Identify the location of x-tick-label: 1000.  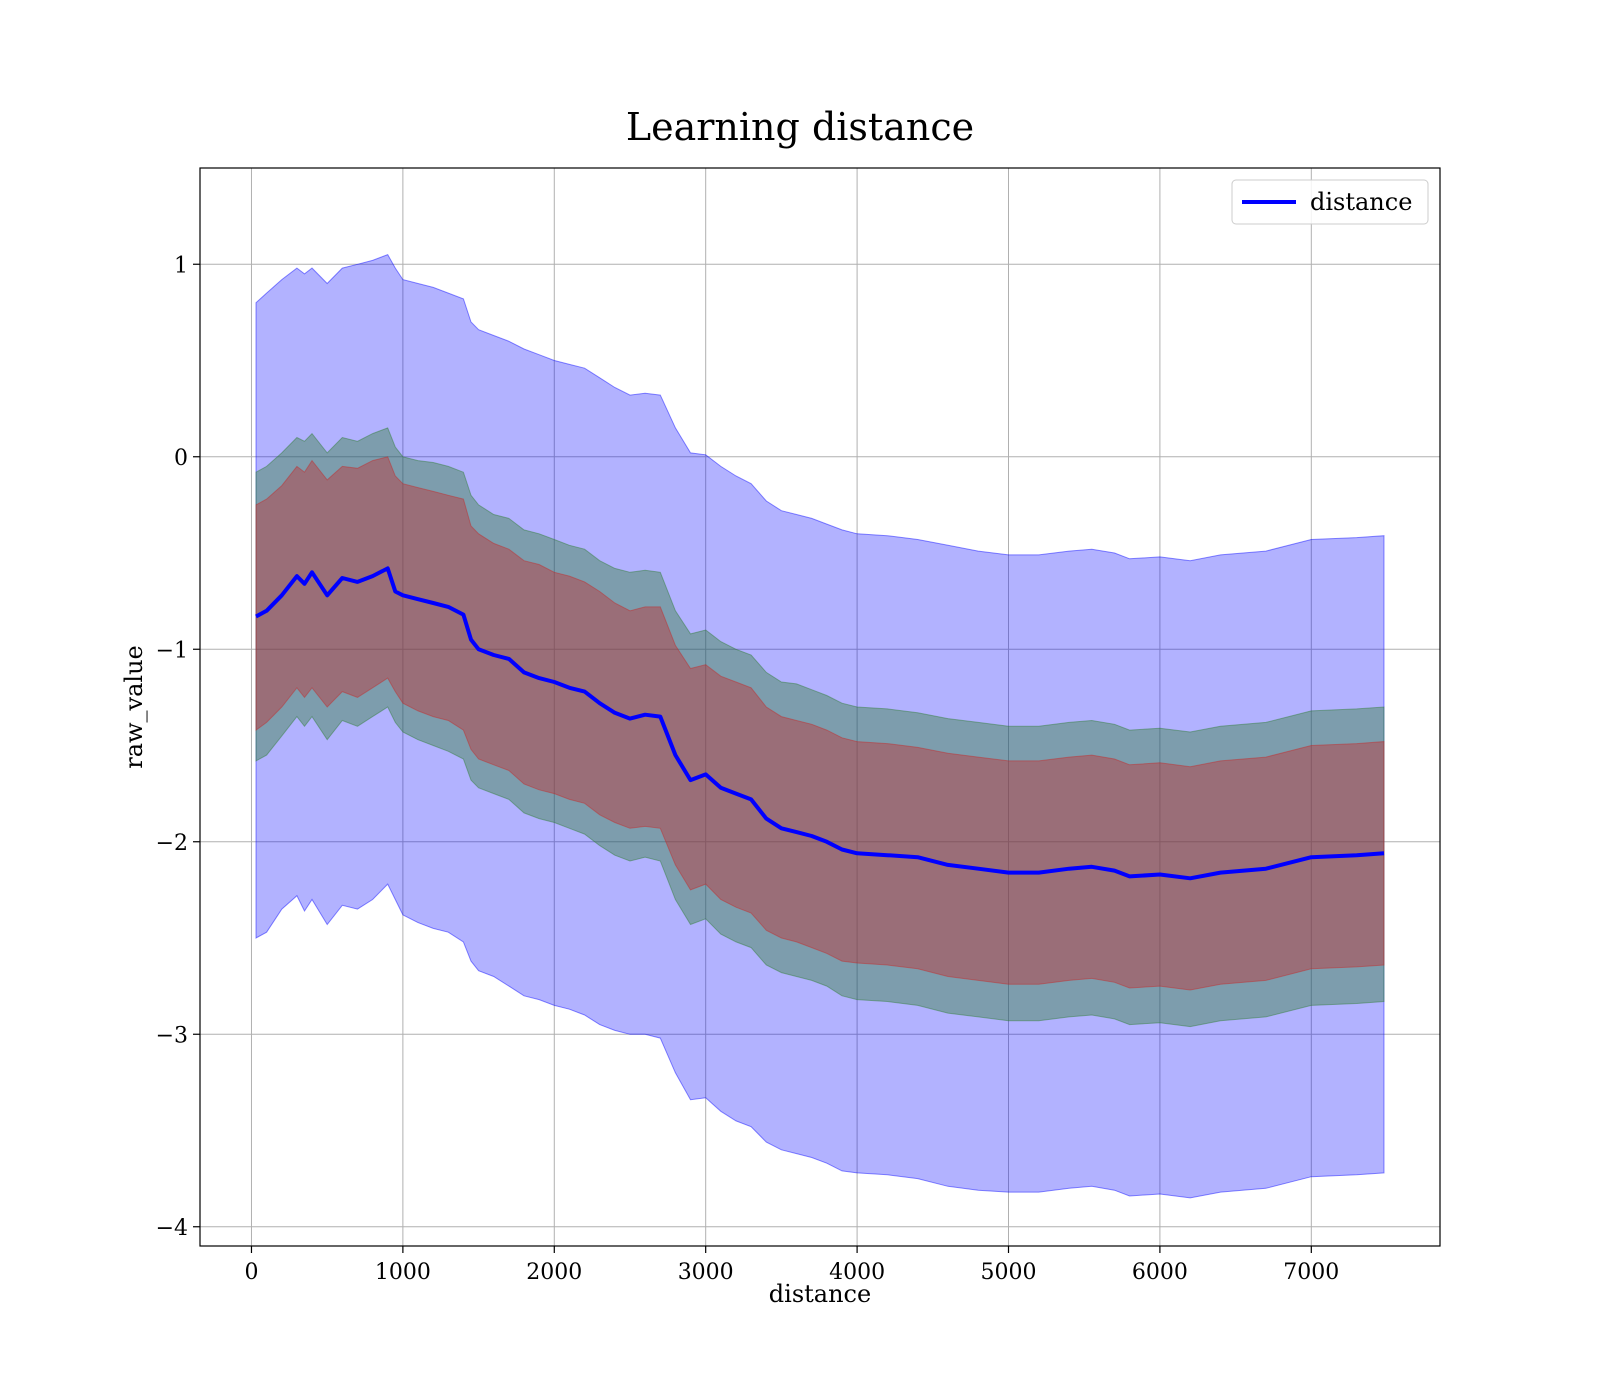
(403, 1272).